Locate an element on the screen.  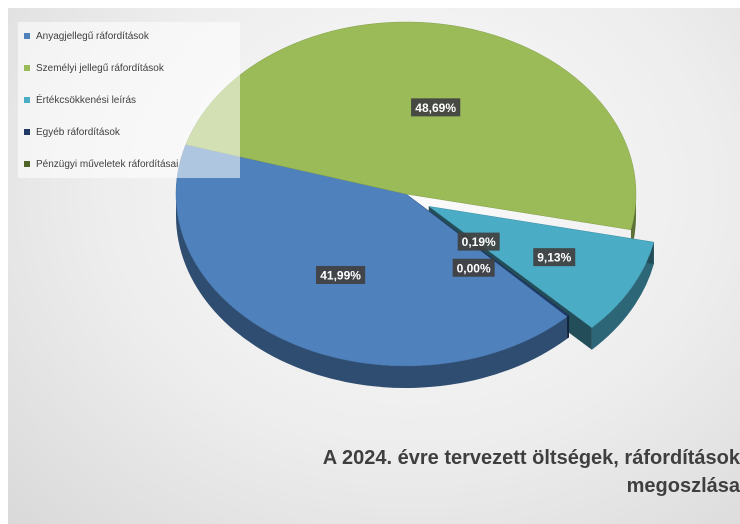
chart-title-line-2: megoszlása is located at coordinates (683, 486).